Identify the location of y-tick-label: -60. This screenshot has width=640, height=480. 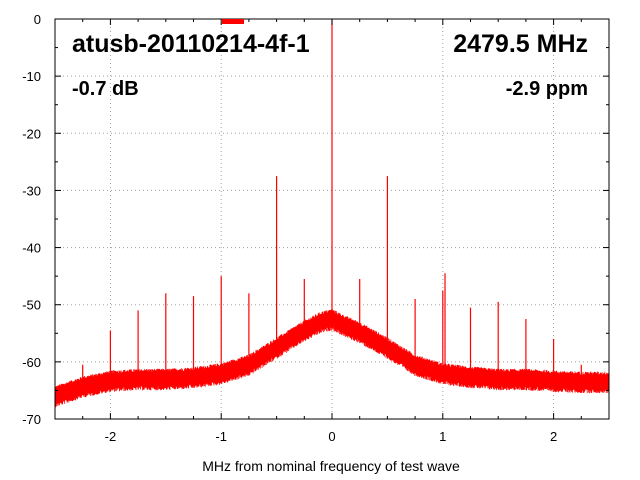
(31, 362).